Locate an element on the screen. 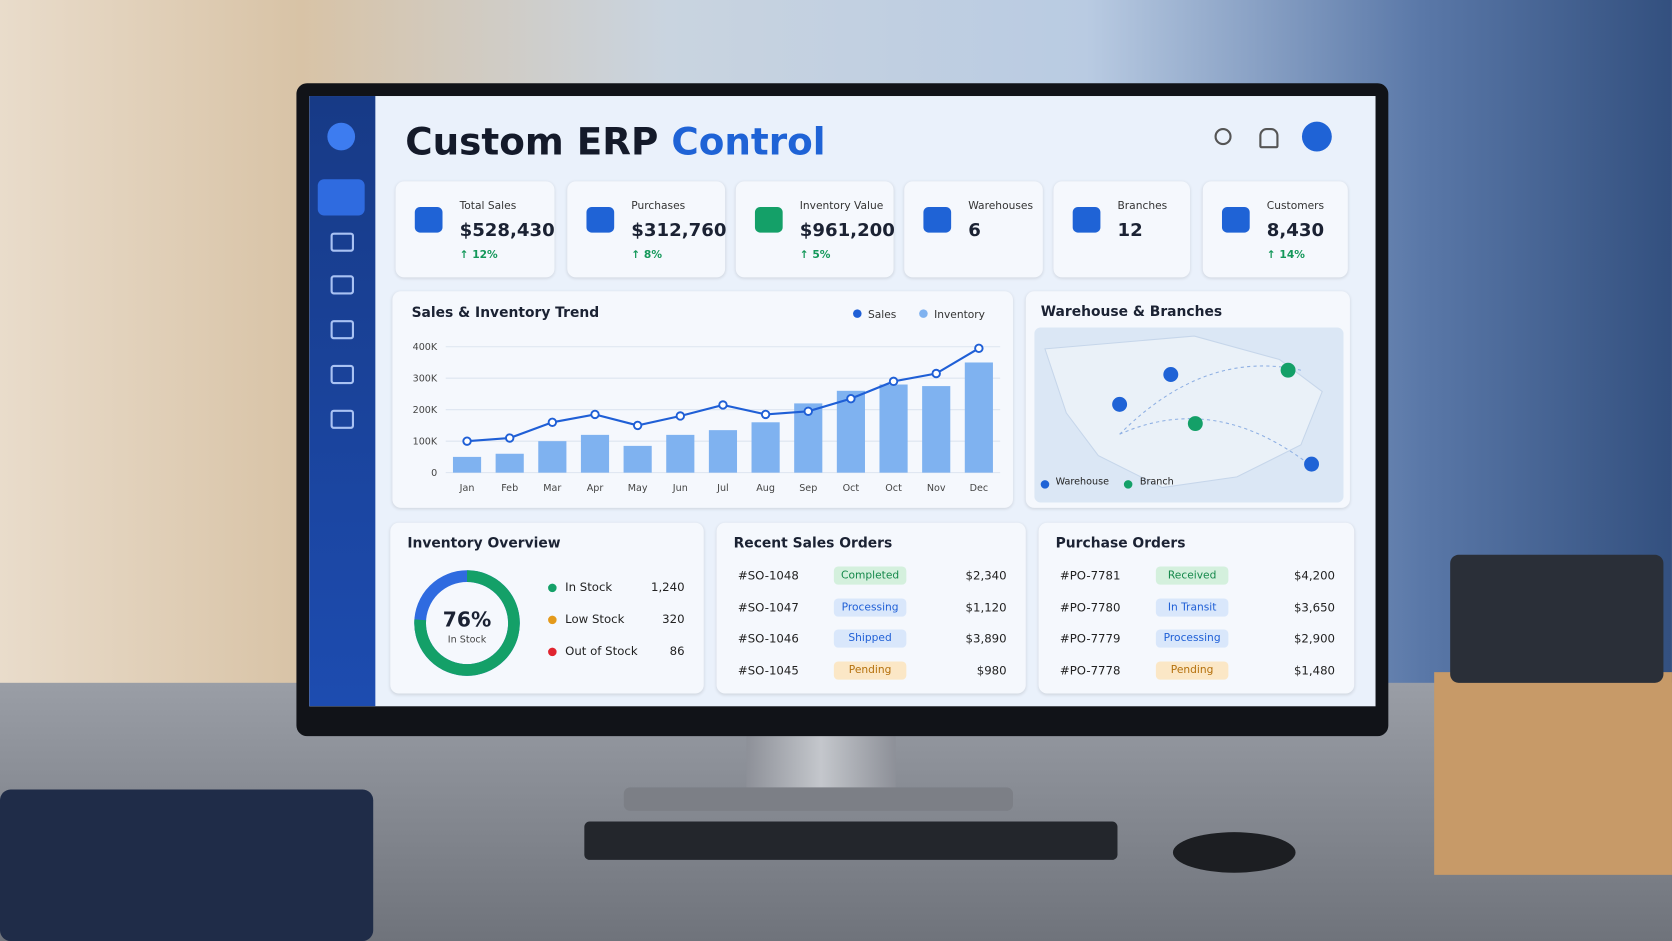  order-amount: $3,650 is located at coordinates (1314, 607).